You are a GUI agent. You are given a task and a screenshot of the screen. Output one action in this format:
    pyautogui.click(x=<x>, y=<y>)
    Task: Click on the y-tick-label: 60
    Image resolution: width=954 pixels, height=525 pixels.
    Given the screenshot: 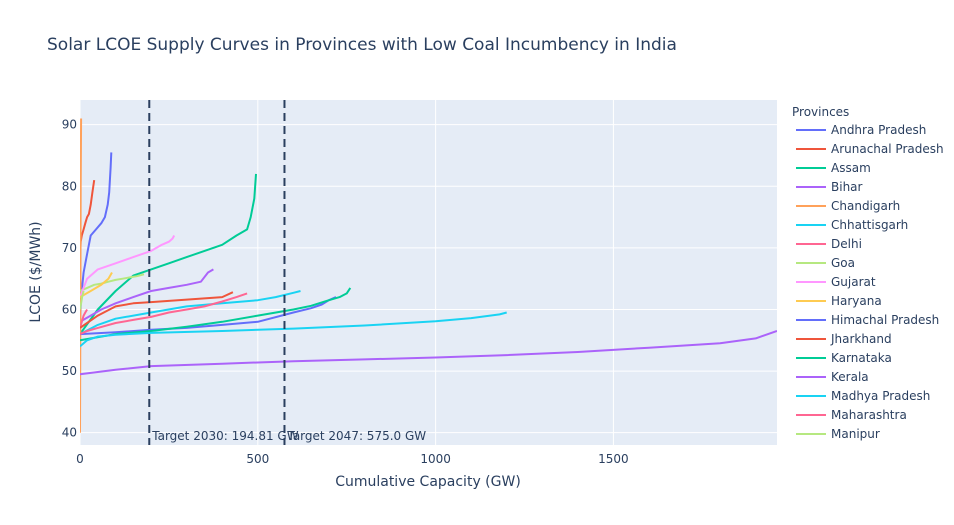 What is the action you would take?
    pyautogui.click(x=69, y=309)
    